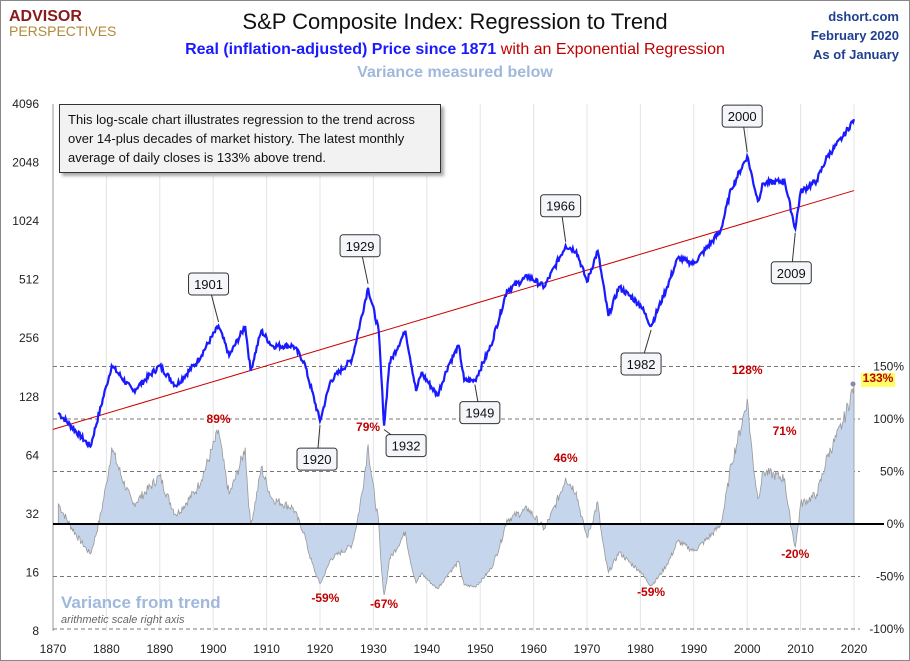 Image resolution: width=910 pixels, height=661 pixels. What do you see at coordinates (219, 419) in the screenshot?
I see `variance-label: 89%` at bounding box center [219, 419].